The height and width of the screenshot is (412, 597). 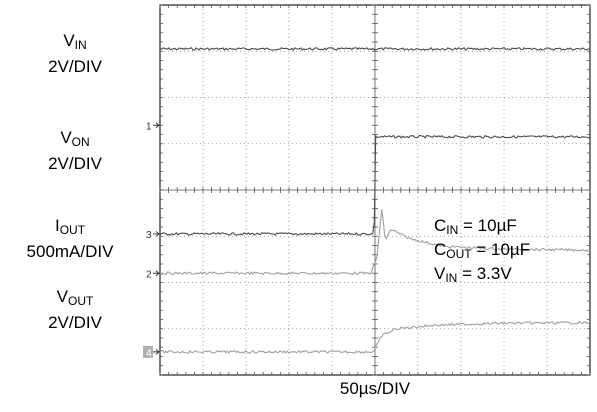 What do you see at coordinates (75, 66) in the screenshot?
I see `vin-scale: 2V/DIV` at bounding box center [75, 66].